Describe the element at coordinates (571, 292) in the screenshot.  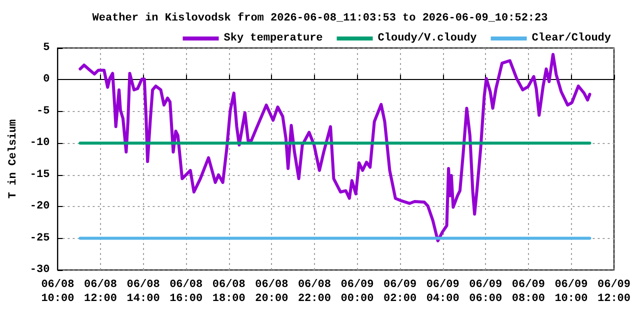
I see `x-tick-label: 06/09 10:00` at that location.